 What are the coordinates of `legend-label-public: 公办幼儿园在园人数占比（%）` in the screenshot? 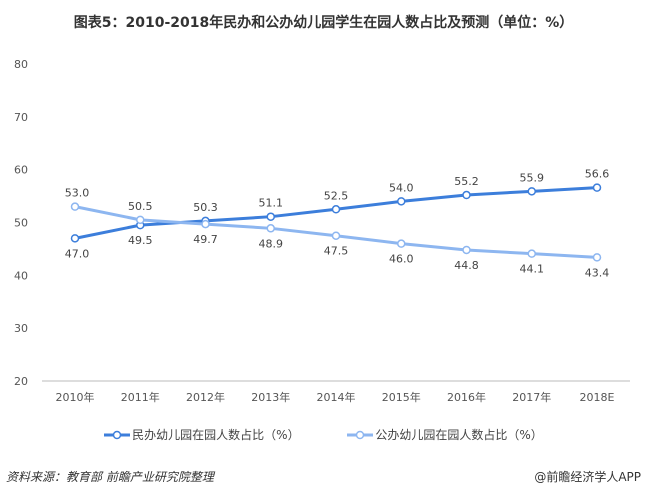 It's located at (459, 435).